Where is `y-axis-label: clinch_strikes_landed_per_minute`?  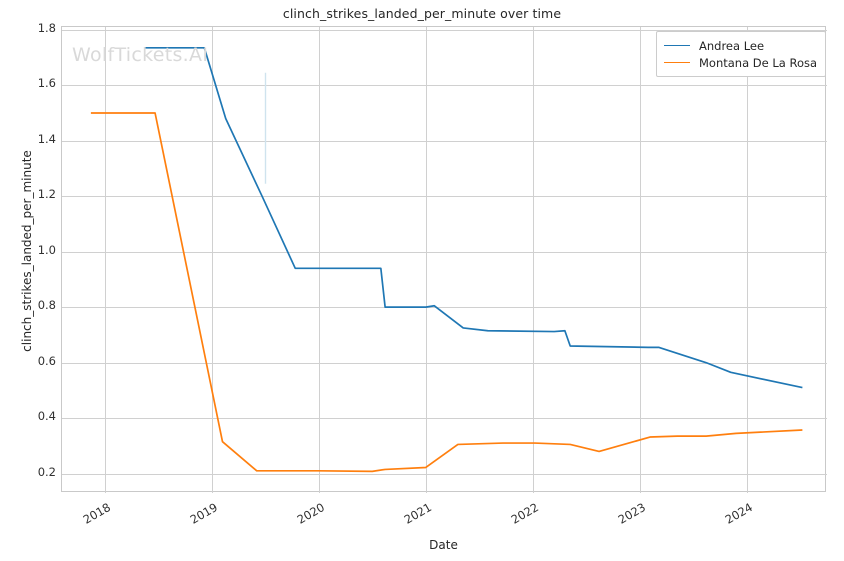
y-axis-label: clinch_strikes_landed_per_minute is located at coordinates (27, 251).